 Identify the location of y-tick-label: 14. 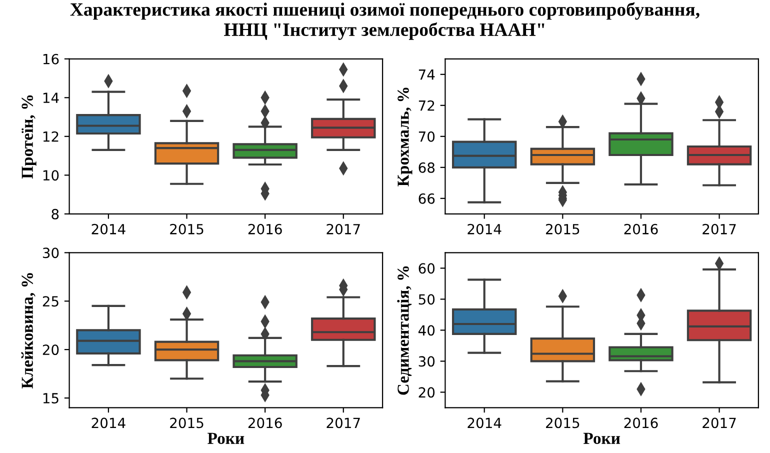
(51, 97).